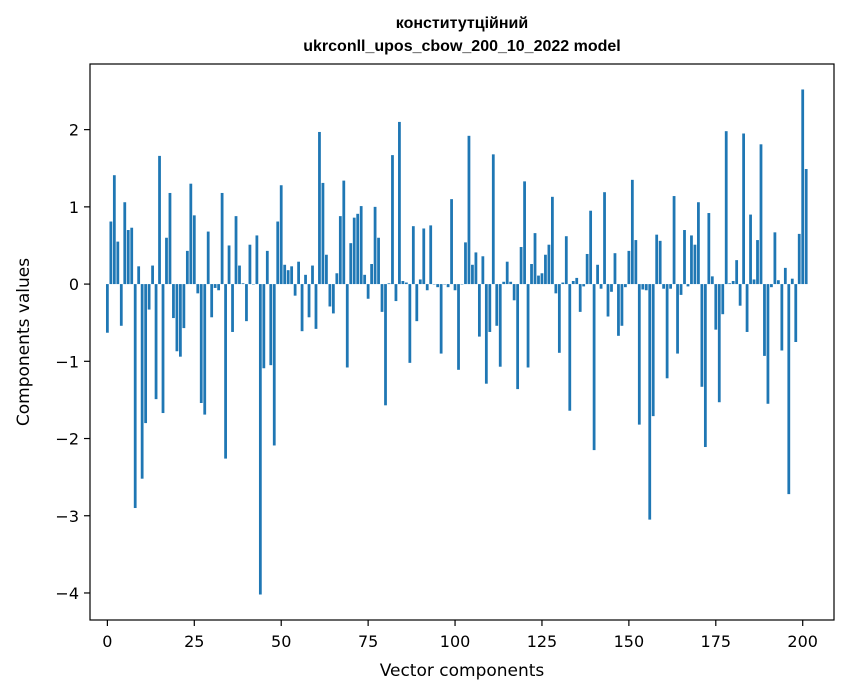 The width and height of the screenshot is (847, 696). What do you see at coordinates (72, 362) in the screenshot?
I see `y-axis-ticks: −4 −3 −2 −1 0 1 2` at bounding box center [72, 362].